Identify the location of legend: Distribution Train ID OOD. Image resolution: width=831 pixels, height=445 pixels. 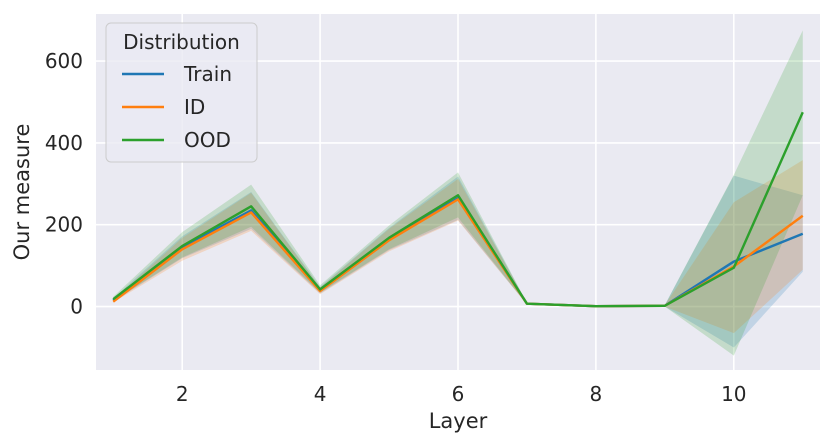
(181, 92).